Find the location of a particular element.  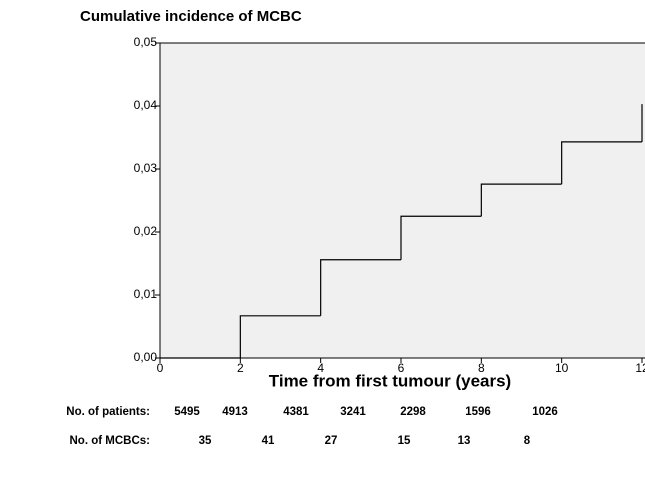

risk-row-label: No. of MCBCs: is located at coordinates (110, 441).